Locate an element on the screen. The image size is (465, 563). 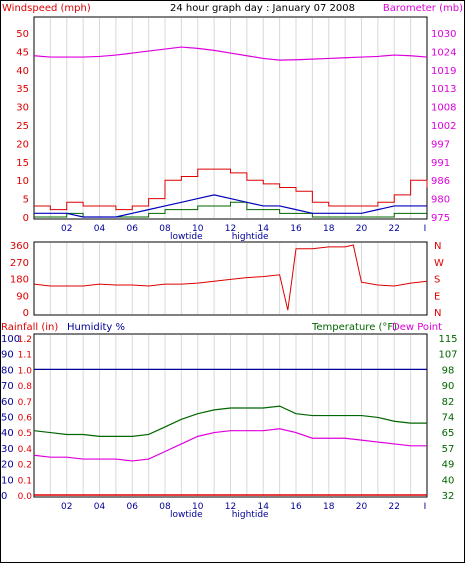
hightide-label: hightide is located at coordinates (250, 237).